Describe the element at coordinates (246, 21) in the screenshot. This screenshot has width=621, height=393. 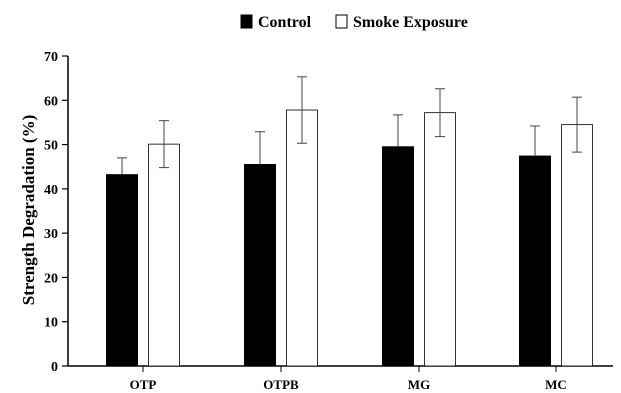
I see `legend-swatch-control` at that location.